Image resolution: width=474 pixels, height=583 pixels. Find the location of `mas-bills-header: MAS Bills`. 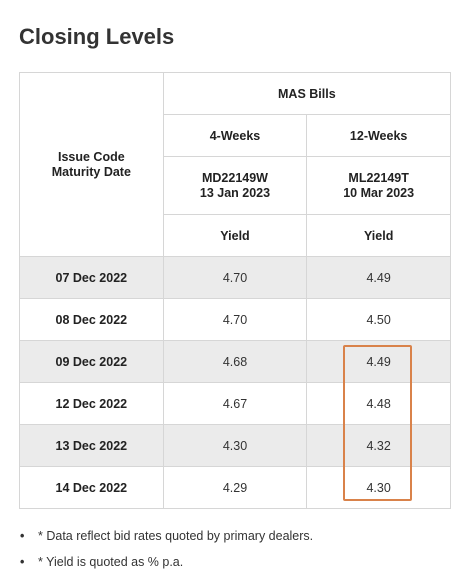

mas-bills-header: MAS Bills is located at coordinates (307, 93).